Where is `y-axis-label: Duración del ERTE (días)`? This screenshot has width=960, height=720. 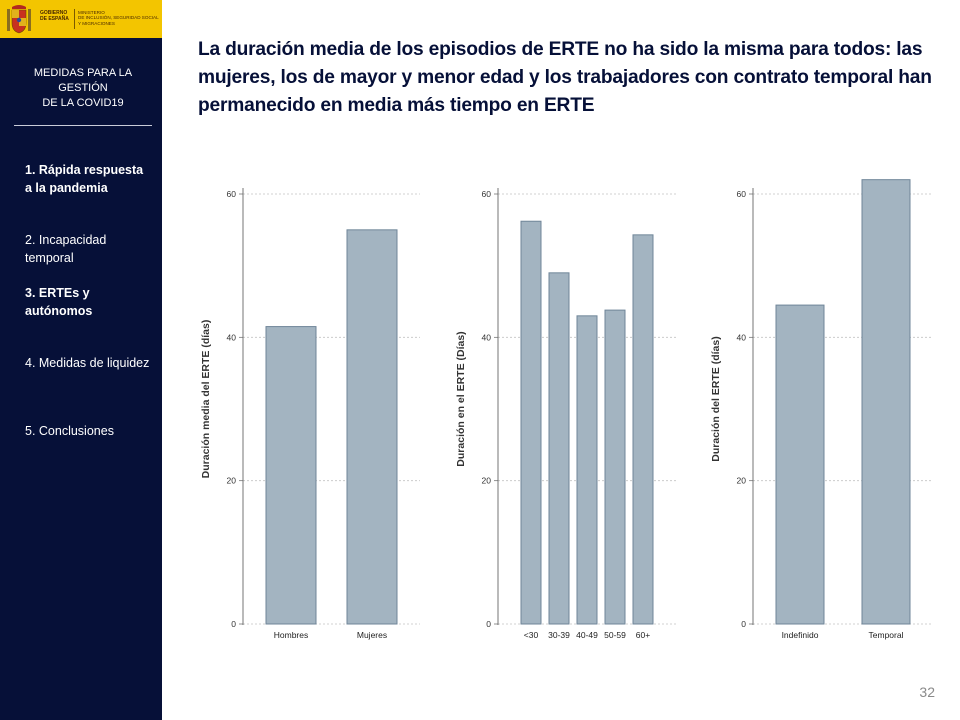
y-axis-label: Duración del ERTE (días) is located at coordinates (716, 398).